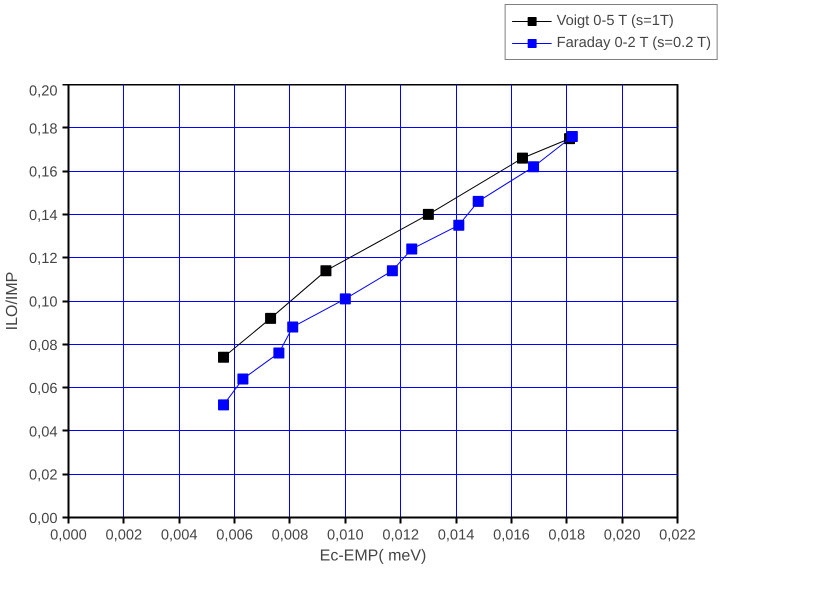 Image resolution: width=822 pixels, height=595 pixels. What do you see at coordinates (43, 346) in the screenshot?
I see `y-tick-label: 0,08` at bounding box center [43, 346].